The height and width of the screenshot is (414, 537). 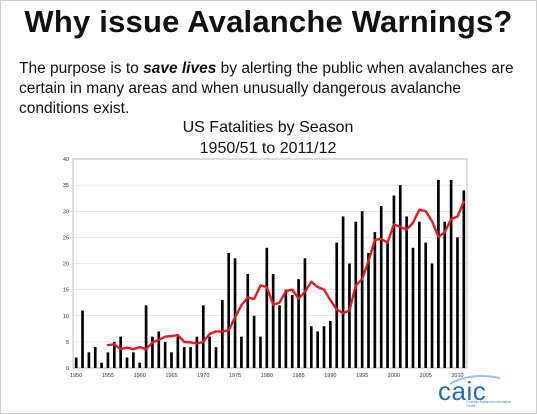 What do you see at coordinates (298, 376) in the screenshot?
I see `x-tick-label: 1985` at bounding box center [298, 376].